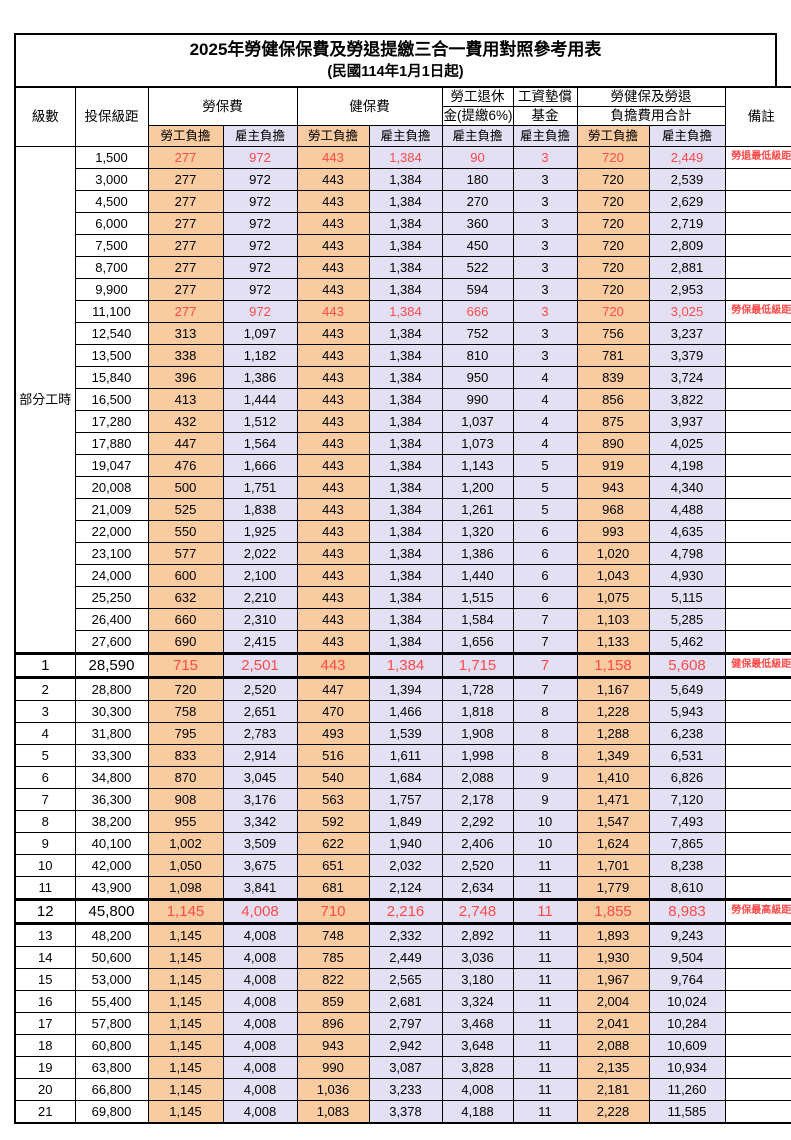 The image size is (791, 1140). What do you see at coordinates (260, 334) in the screenshot?
I see `cell-labor-employer: 1,097` at bounding box center [260, 334].